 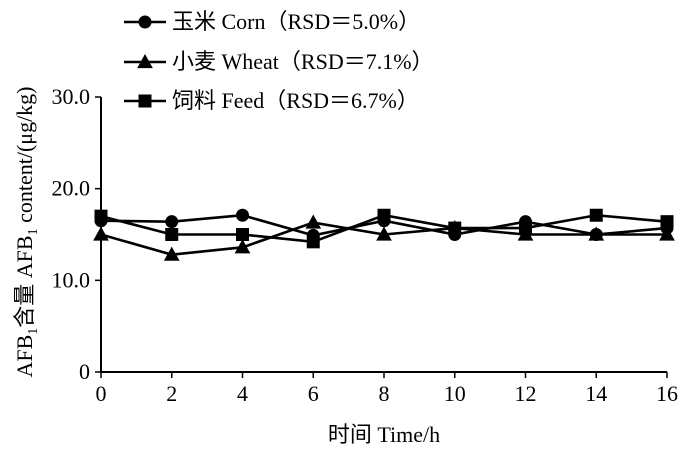 What do you see at coordinates (303, 61) in the screenshot?
I see `legend-label: 小麦 Wheat（RSD＝7.1%）` at bounding box center [303, 61].